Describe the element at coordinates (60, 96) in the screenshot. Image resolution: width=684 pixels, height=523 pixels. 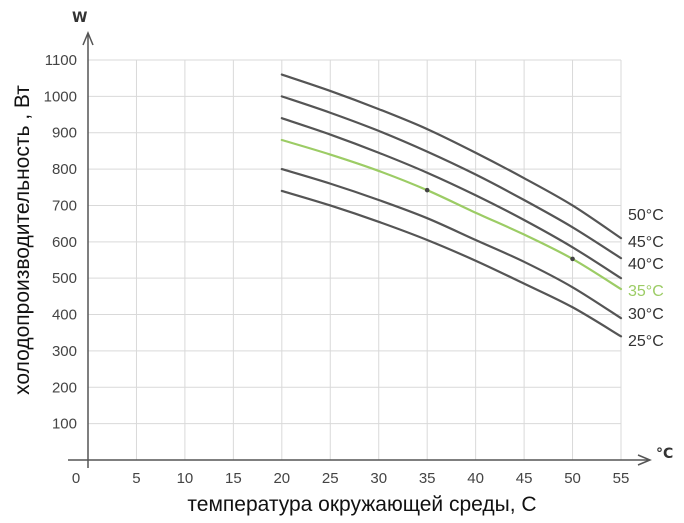
I see `y-tick-label: 1000` at that location.